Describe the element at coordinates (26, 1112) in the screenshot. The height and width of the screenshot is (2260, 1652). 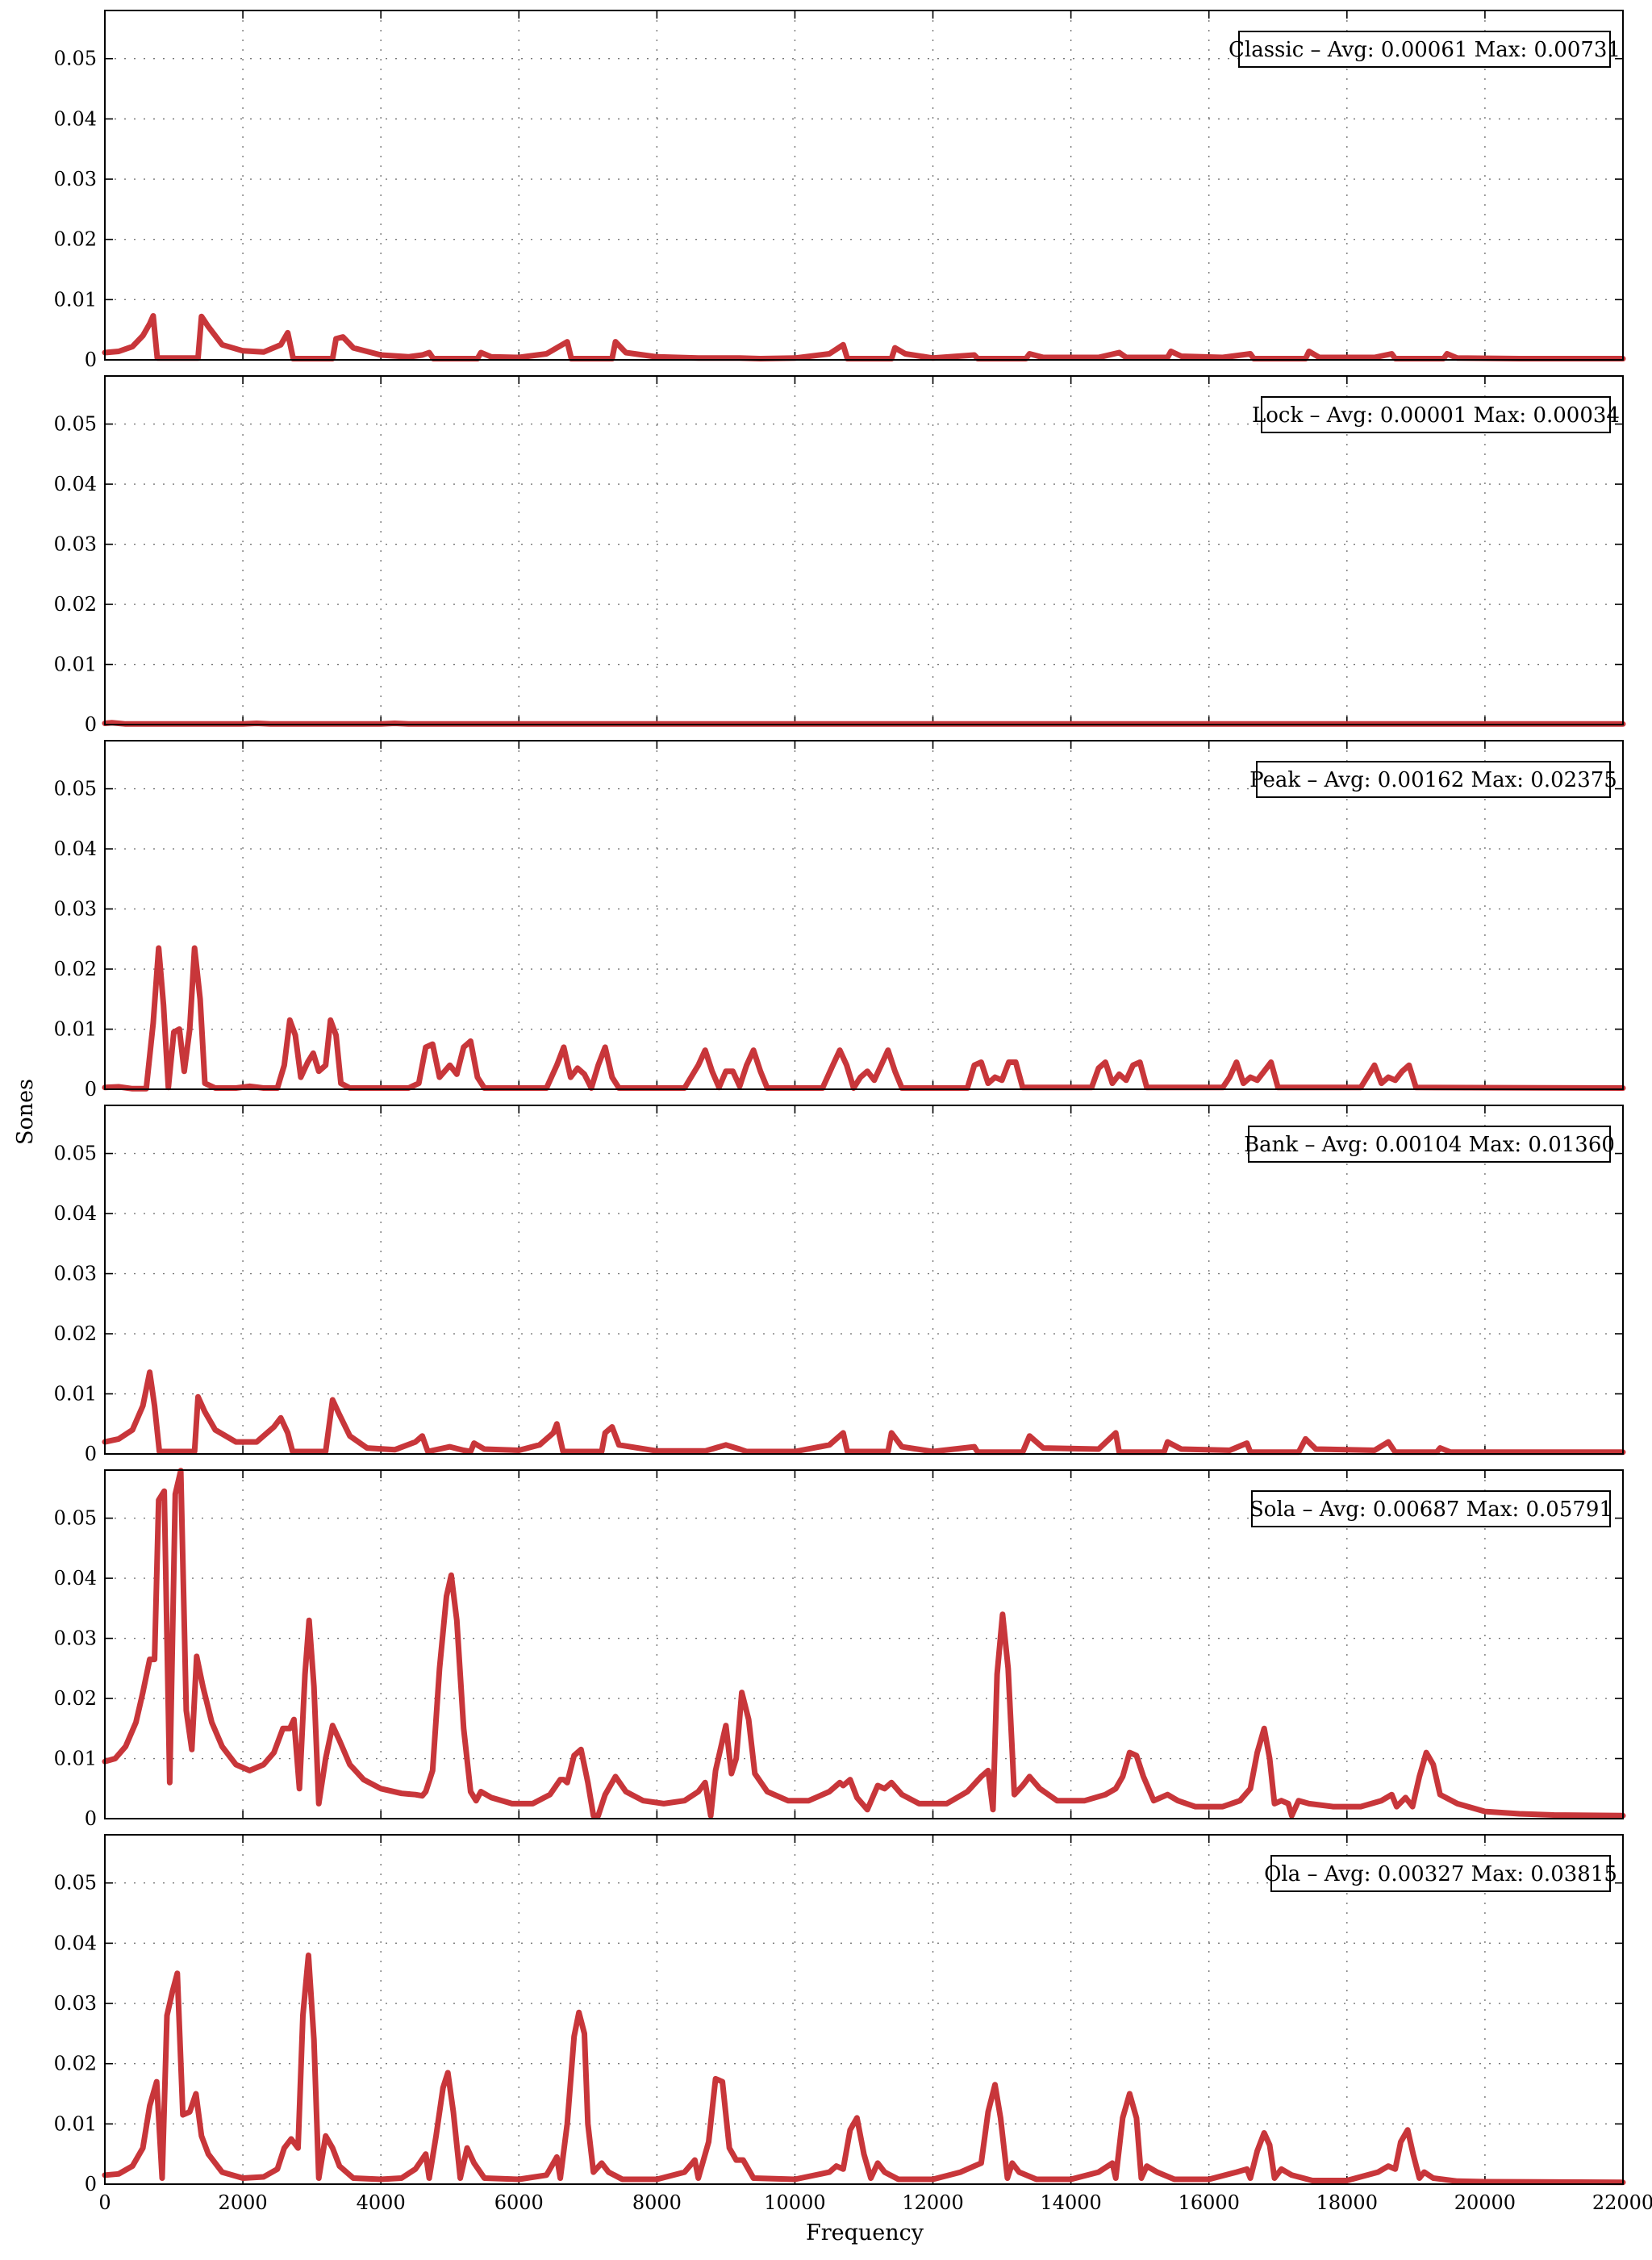
I see `y-axis-label: Sones` at that location.